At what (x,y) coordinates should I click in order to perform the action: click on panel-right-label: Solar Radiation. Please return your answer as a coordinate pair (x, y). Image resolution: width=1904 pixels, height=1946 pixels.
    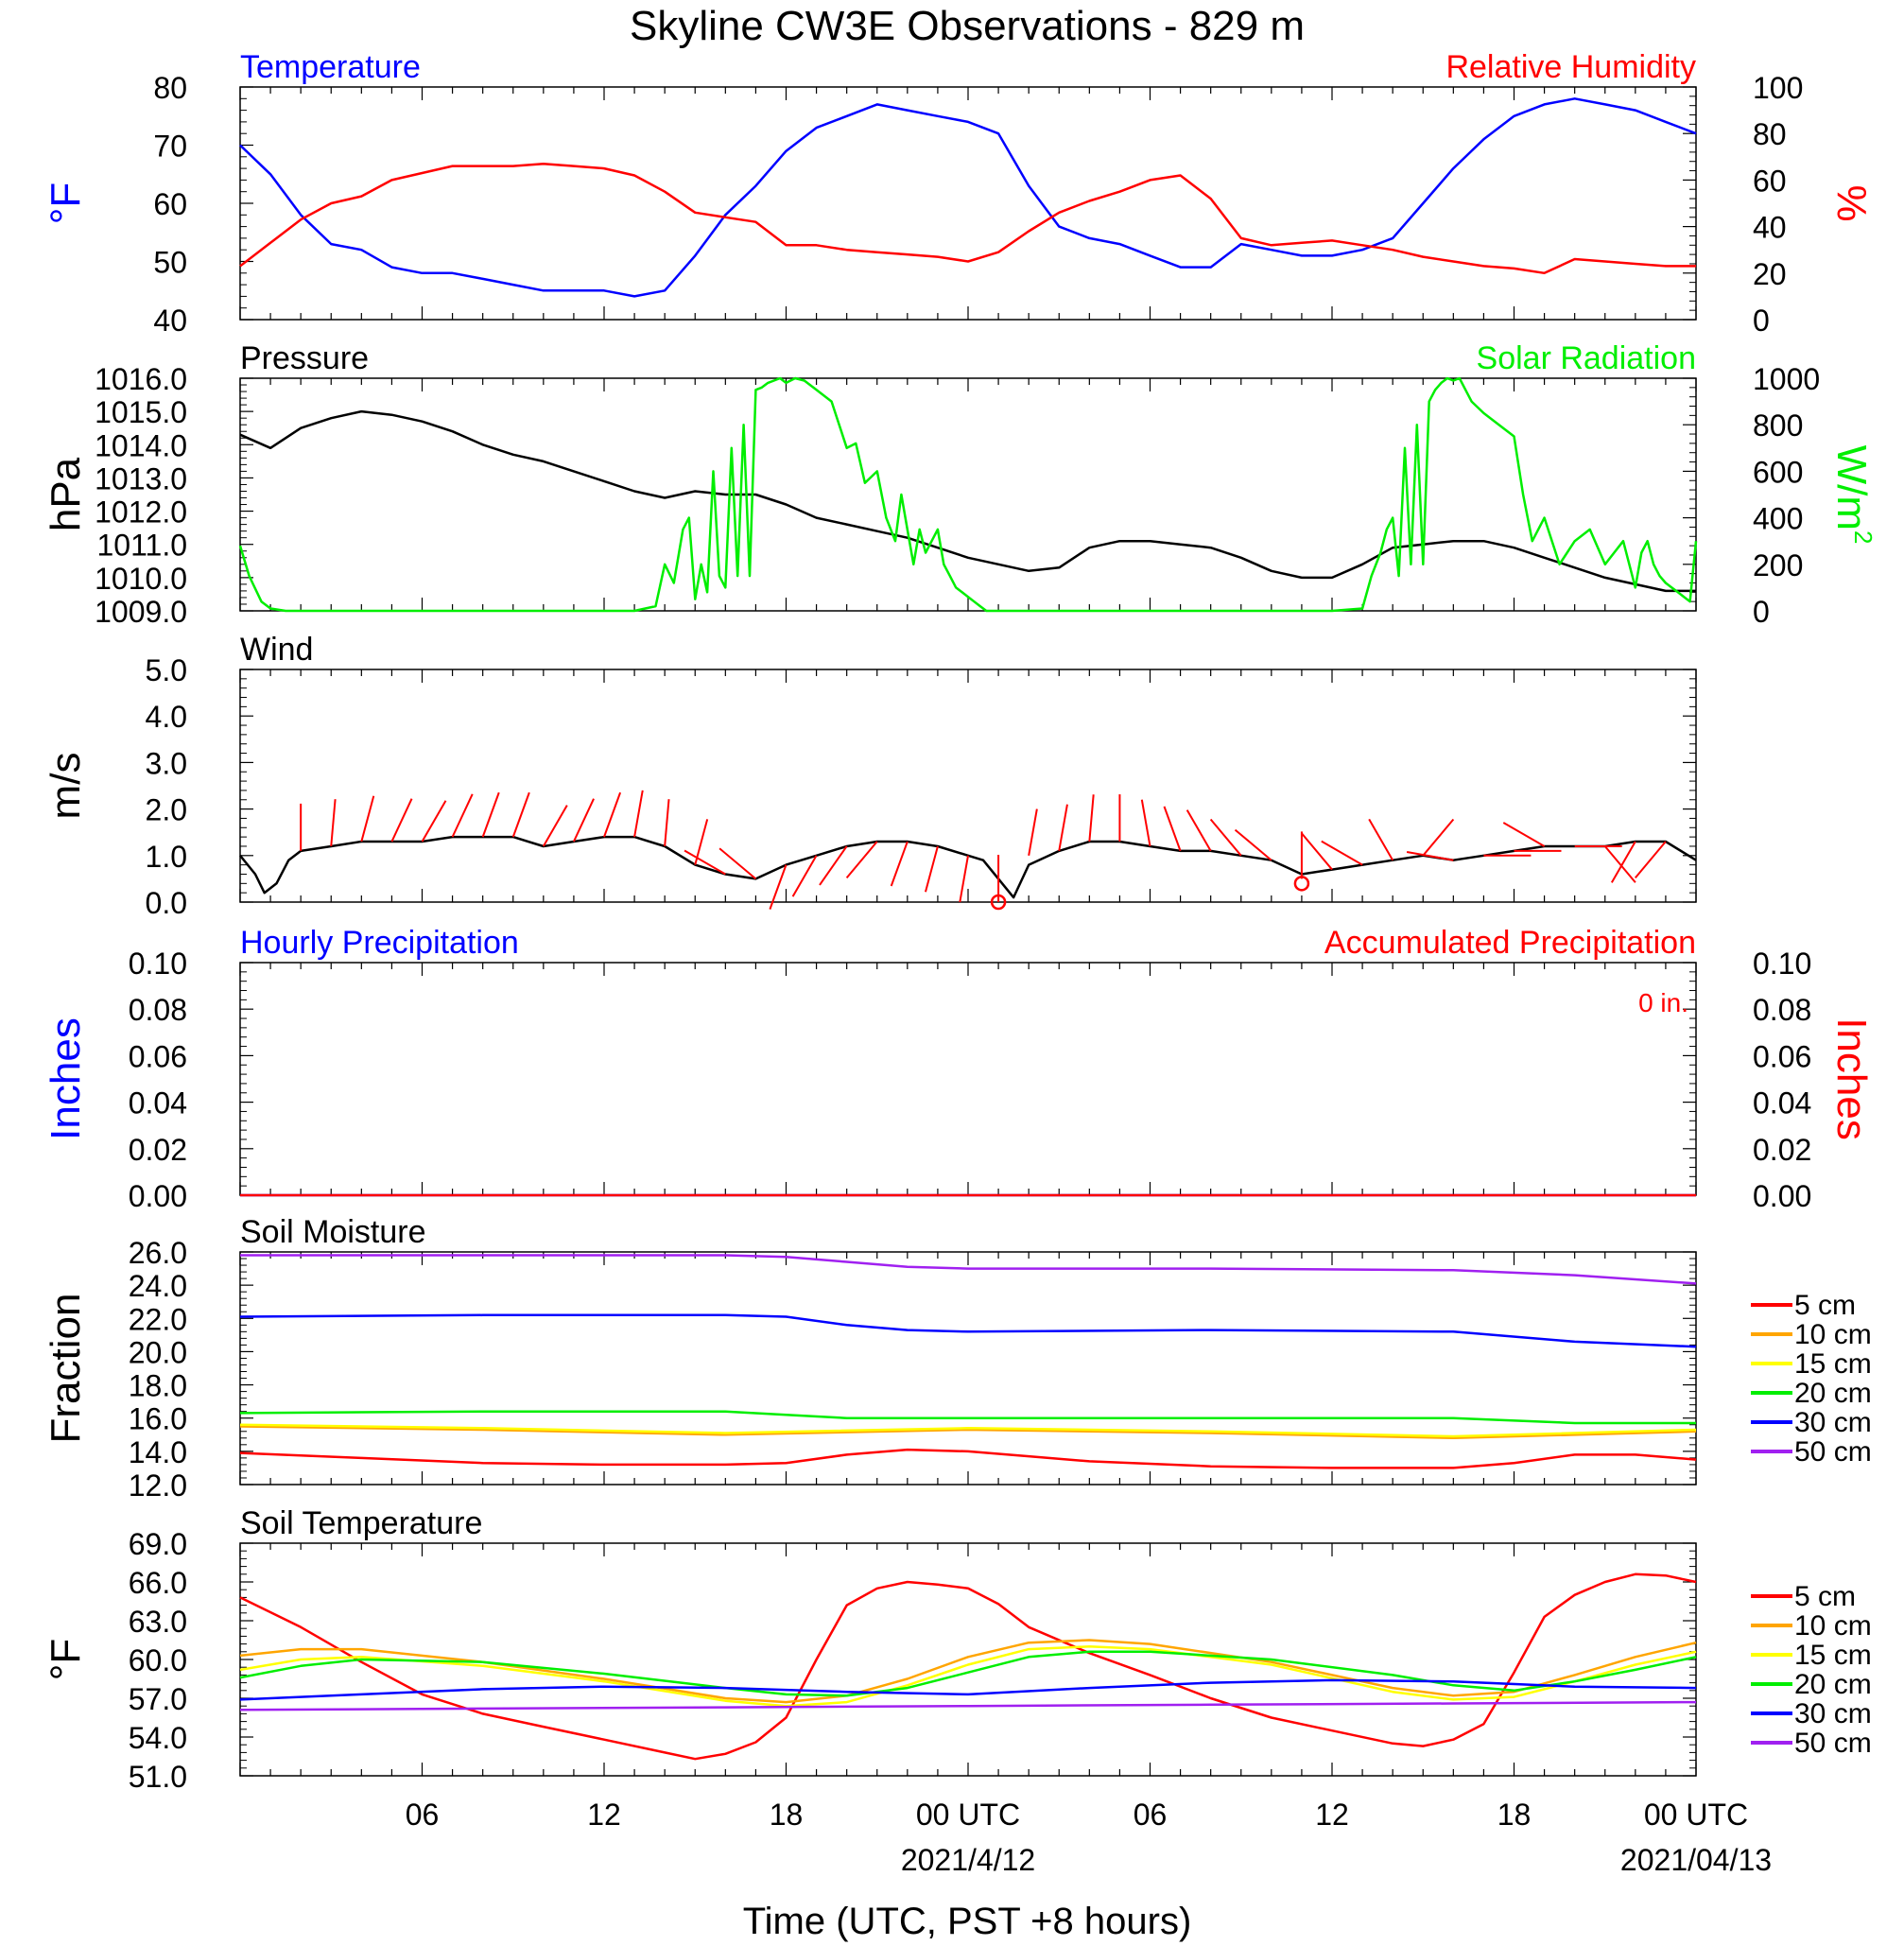
    Looking at the image, I should click on (1587, 358).